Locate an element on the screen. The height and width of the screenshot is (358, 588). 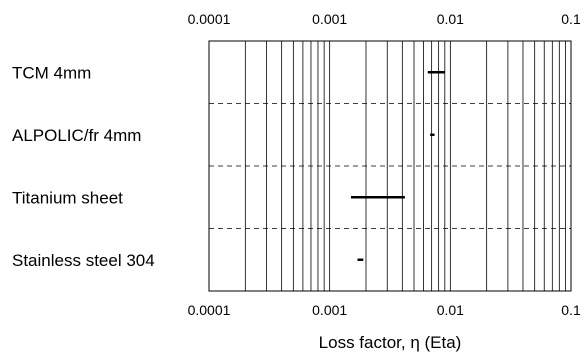
bottom-tick-label: 0.0001 is located at coordinates (209, 310).